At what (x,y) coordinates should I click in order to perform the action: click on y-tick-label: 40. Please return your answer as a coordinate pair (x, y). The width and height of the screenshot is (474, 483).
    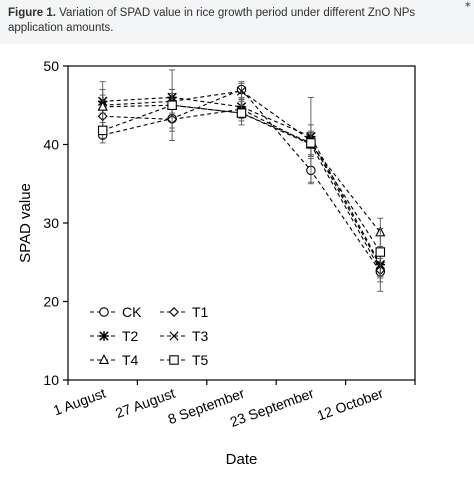
    Looking at the image, I should click on (51, 145).